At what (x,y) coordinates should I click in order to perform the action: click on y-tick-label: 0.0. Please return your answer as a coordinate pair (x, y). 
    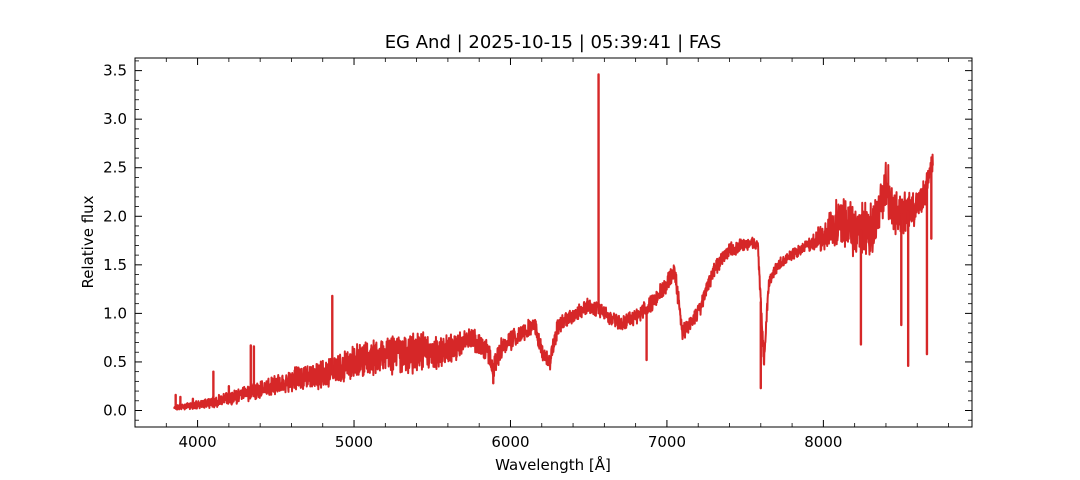
    Looking at the image, I should click on (115, 410).